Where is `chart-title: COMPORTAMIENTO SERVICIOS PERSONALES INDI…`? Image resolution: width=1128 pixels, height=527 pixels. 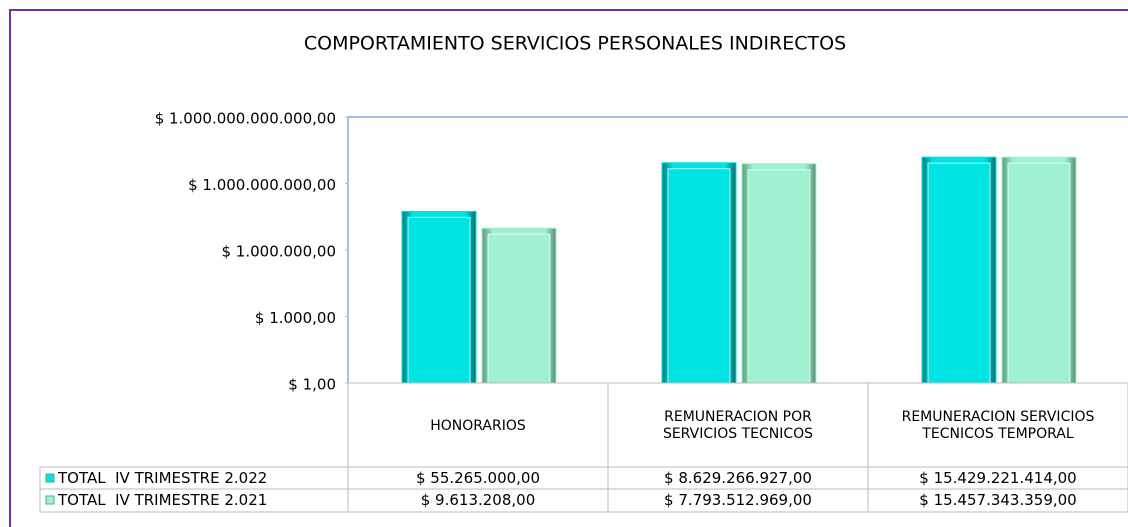 chart-title: COMPORTAMIENTO SERVICIOS PERSONALES INDI… is located at coordinates (575, 44).